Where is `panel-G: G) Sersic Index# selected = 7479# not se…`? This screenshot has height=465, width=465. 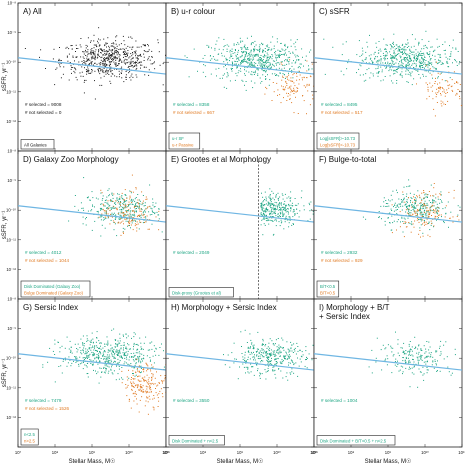 panel-G: G) Sersic Index# selected = 7479# not se… is located at coordinates (92, 373).